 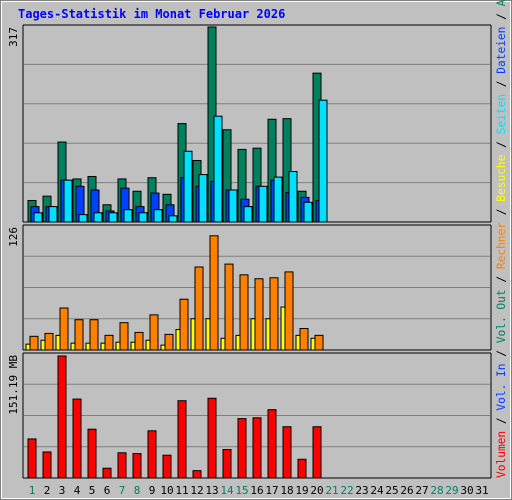 What do you see at coordinates (181, 490) in the screenshot?
I see `x-tick-label: 11` at bounding box center [181, 490].